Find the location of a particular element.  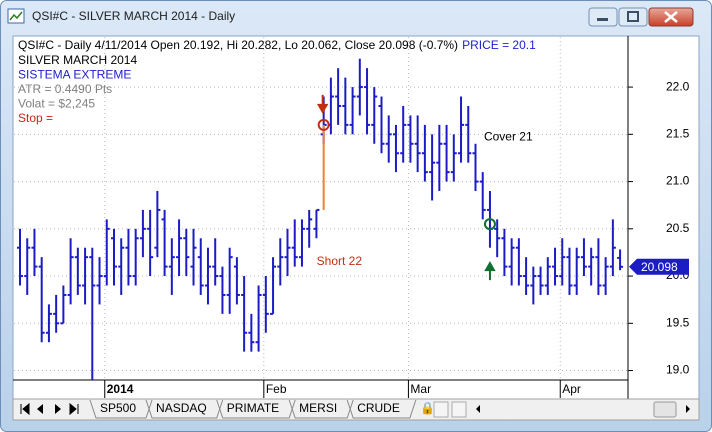

y-tick-label: 19.0 is located at coordinates (678, 370).